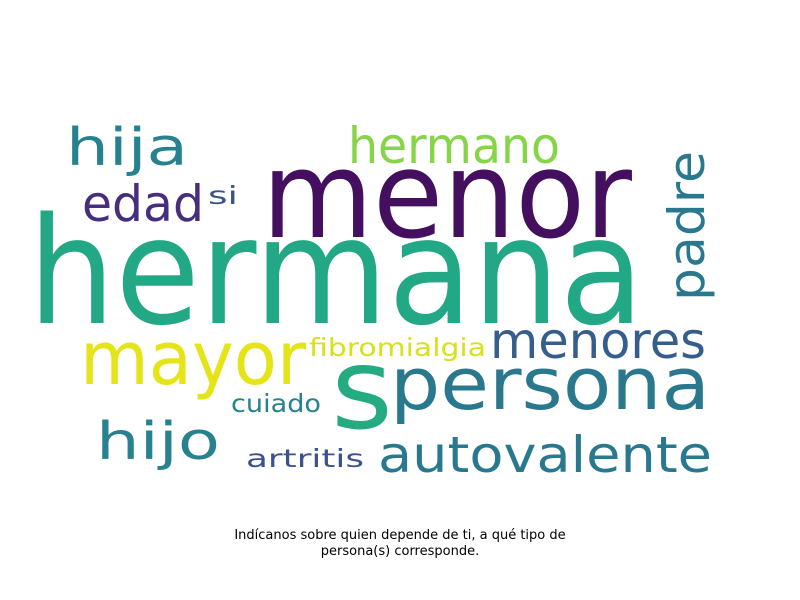 This screenshot has width=800, height=600. What do you see at coordinates (397, 347) in the screenshot?
I see `word-fibromialgia: fibromialgia` at bounding box center [397, 347].